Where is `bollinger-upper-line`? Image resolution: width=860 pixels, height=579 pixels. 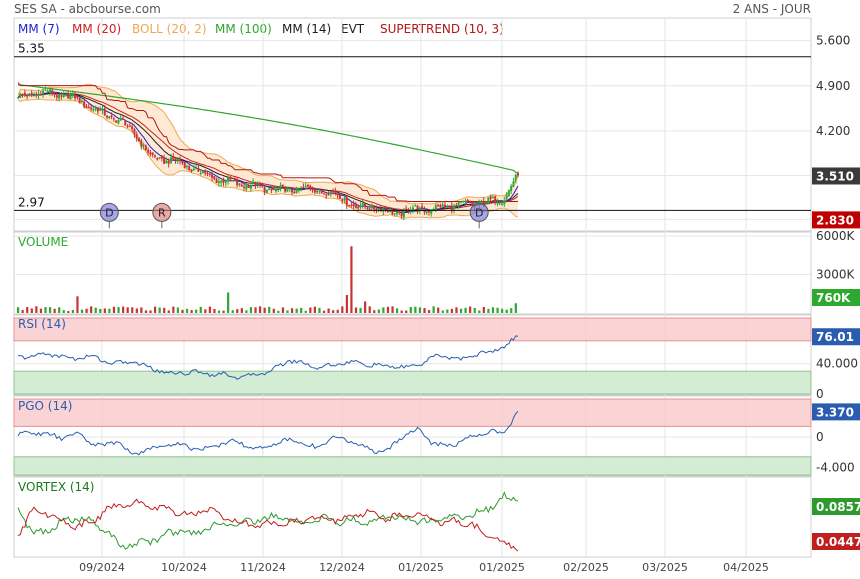 bollinger-upper-line is located at coordinates (268, 144).